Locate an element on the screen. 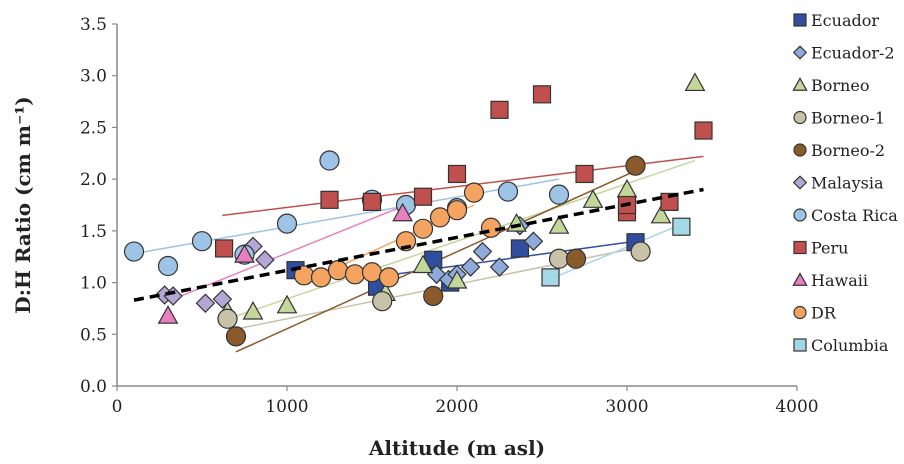 This screenshot has width=904, height=464. legend-label: Borneo-2 is located at coordinates (848, 150).